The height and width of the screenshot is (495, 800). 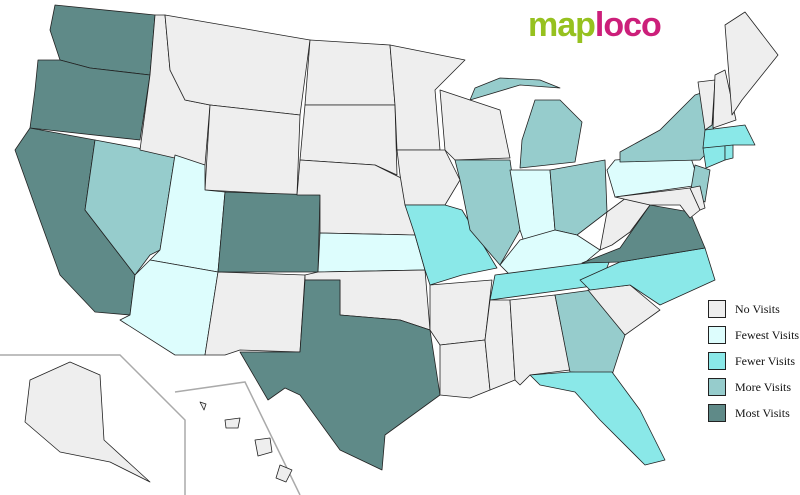 What do you see at coordinates (729, 152) in the screenshot?
I see `state-ri` at bounding box center [729, 152].